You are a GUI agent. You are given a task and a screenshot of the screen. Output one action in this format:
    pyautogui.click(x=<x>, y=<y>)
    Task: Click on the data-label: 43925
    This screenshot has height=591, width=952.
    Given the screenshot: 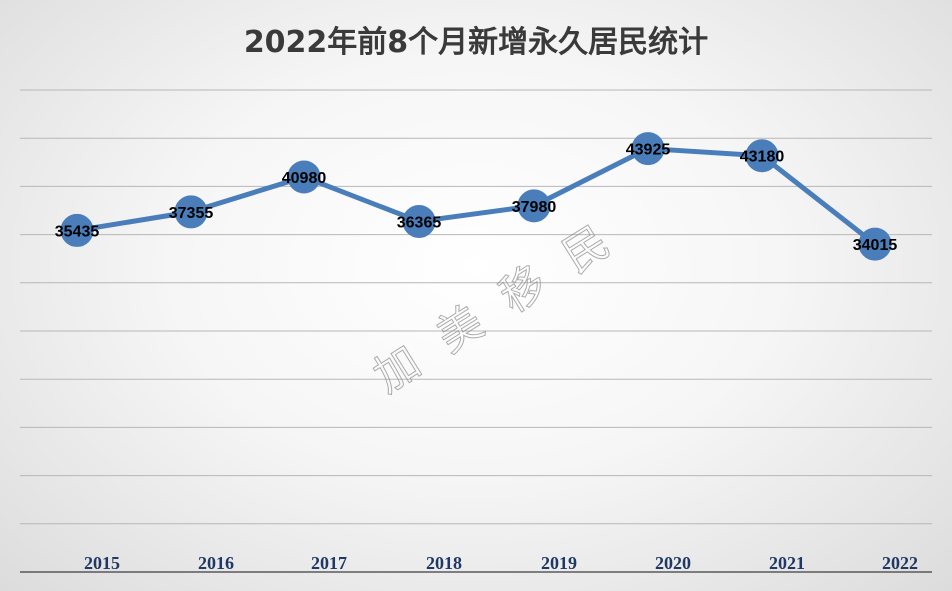 What is the action you would take?
    pyautogui.click(x=648, y=150)
    